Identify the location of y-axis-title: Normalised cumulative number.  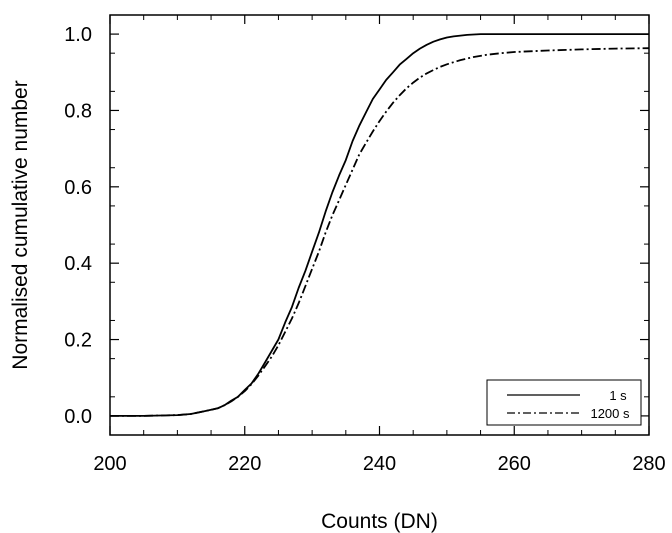
(20, 224).